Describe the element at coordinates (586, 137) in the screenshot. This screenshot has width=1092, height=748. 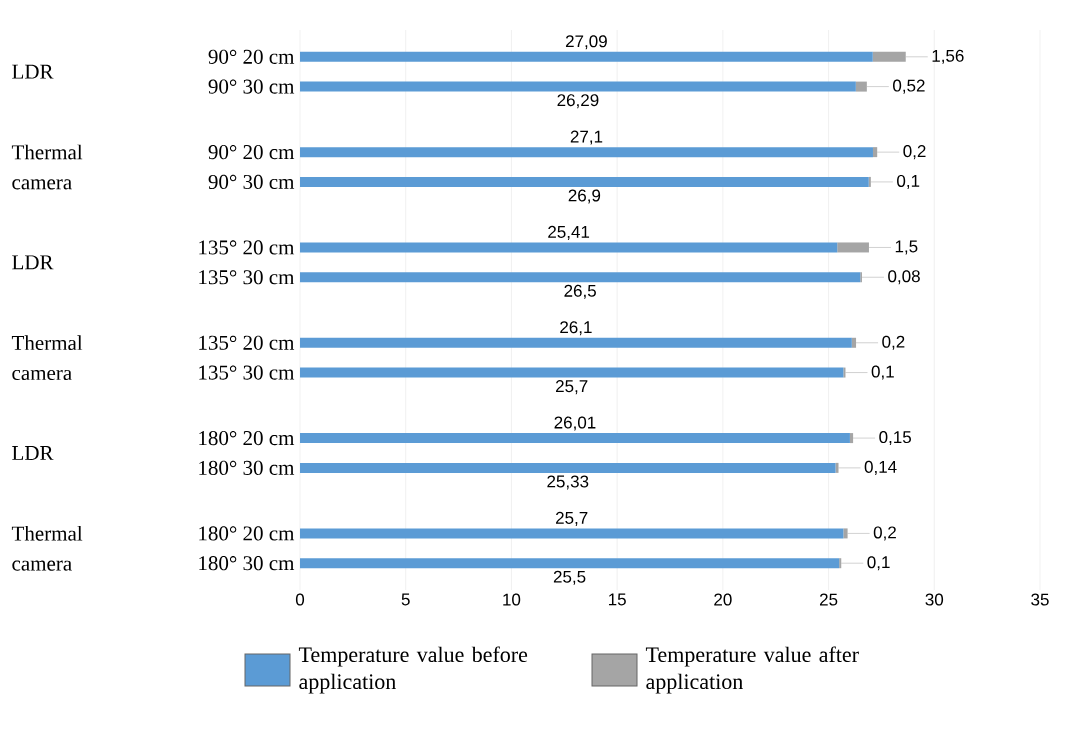
I see `data-label: 27,1` at that location.